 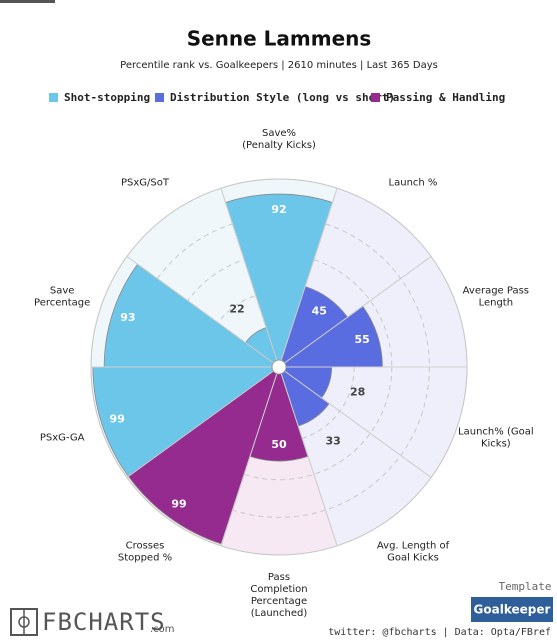 I want to click on legend-label: Passing & Handling, so click(x=445, y=97).